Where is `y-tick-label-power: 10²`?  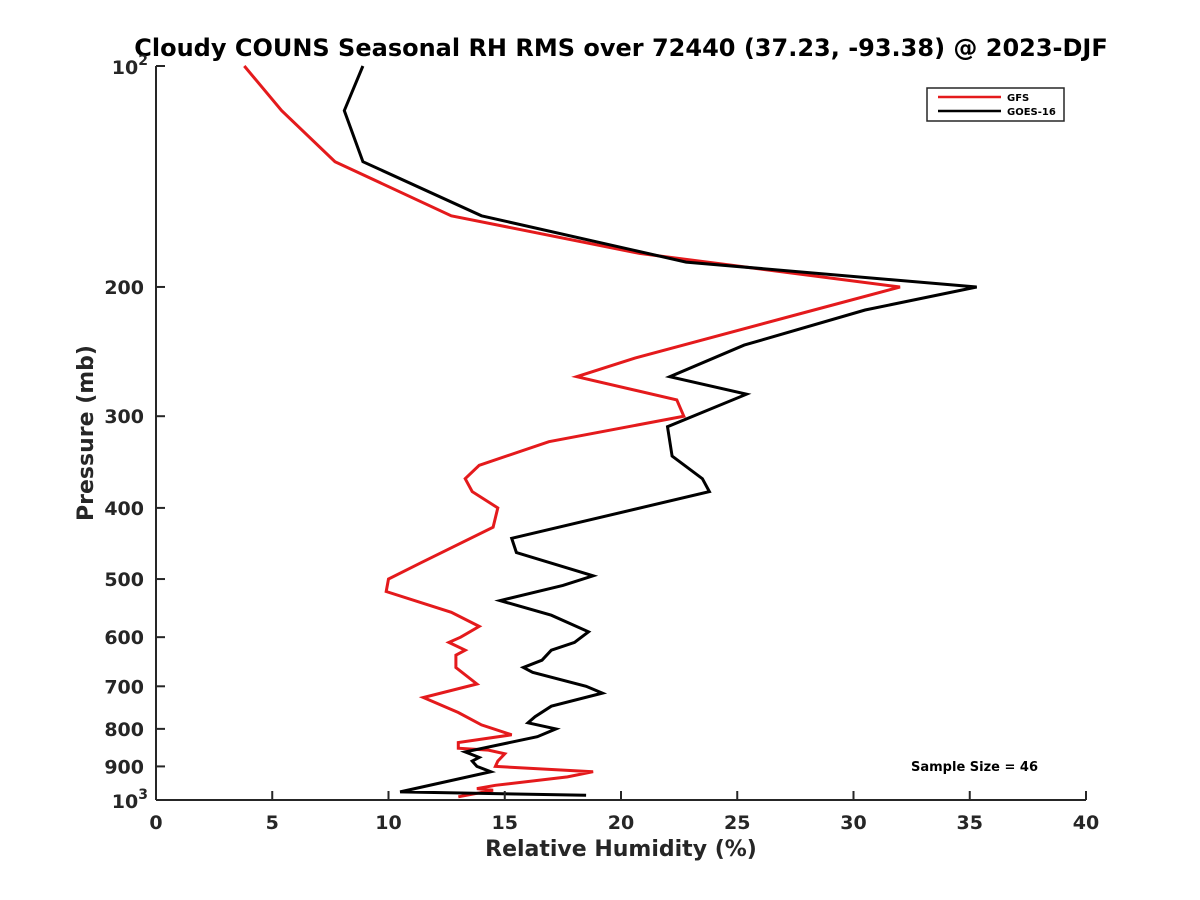
y-tick-label-power: 10² is located at coordinates (130, 66).